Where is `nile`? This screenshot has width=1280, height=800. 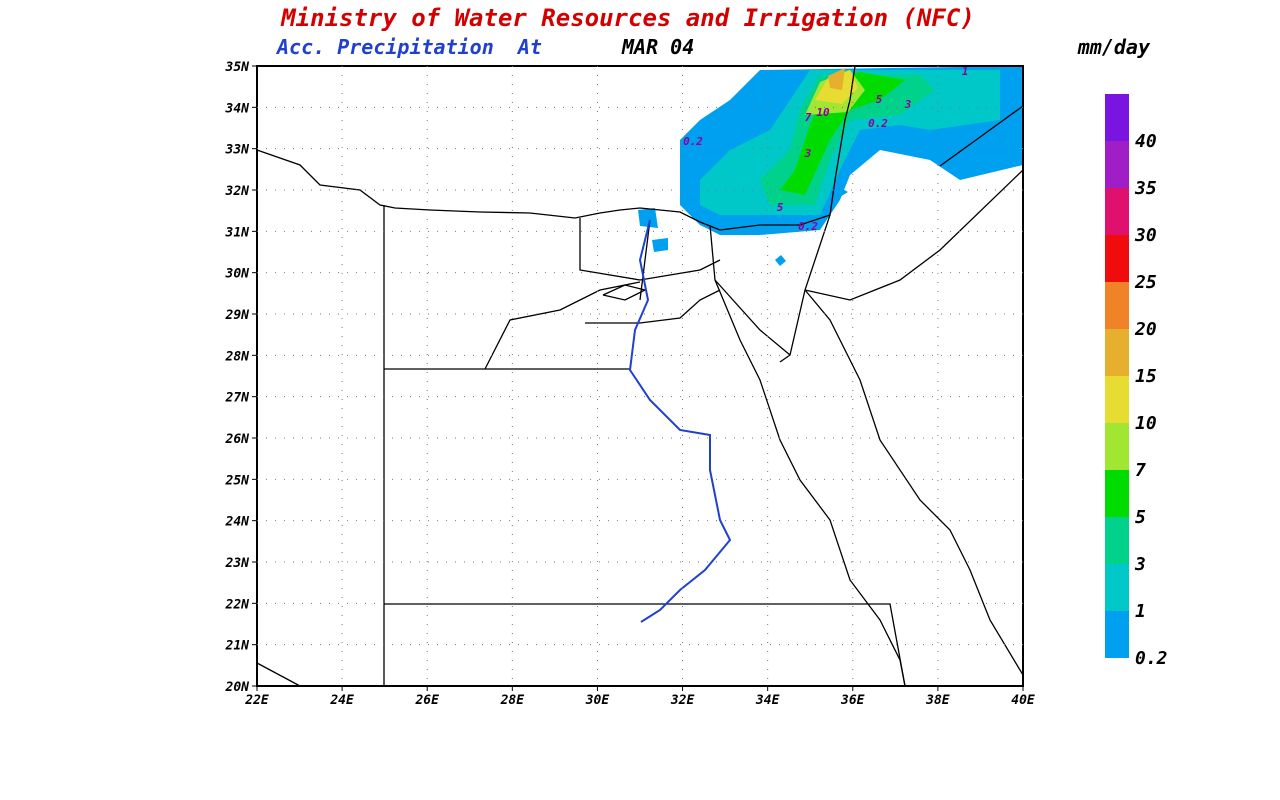
nile is located at coordinates (680, 421).